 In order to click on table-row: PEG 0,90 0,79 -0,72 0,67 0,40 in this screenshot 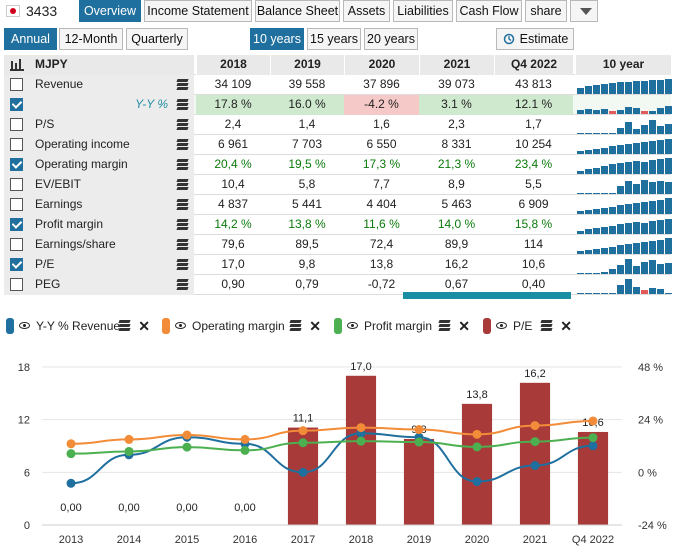, I will do `click(338, 285)`.